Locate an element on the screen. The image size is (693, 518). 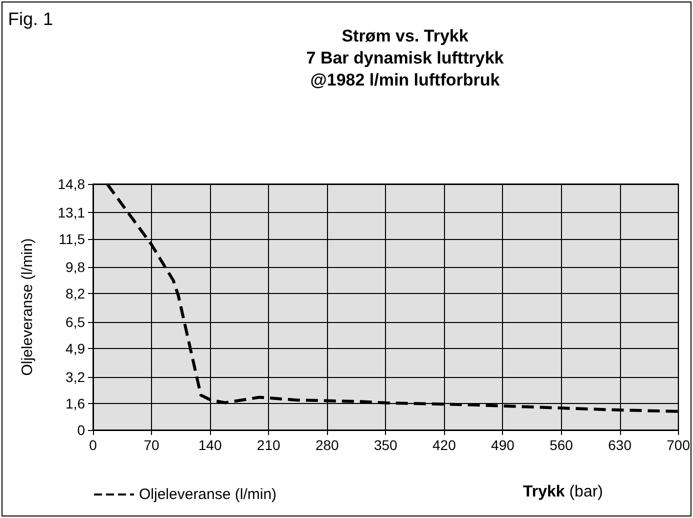
y-tick-label: 14,8 is located at coordinates (72, 184).